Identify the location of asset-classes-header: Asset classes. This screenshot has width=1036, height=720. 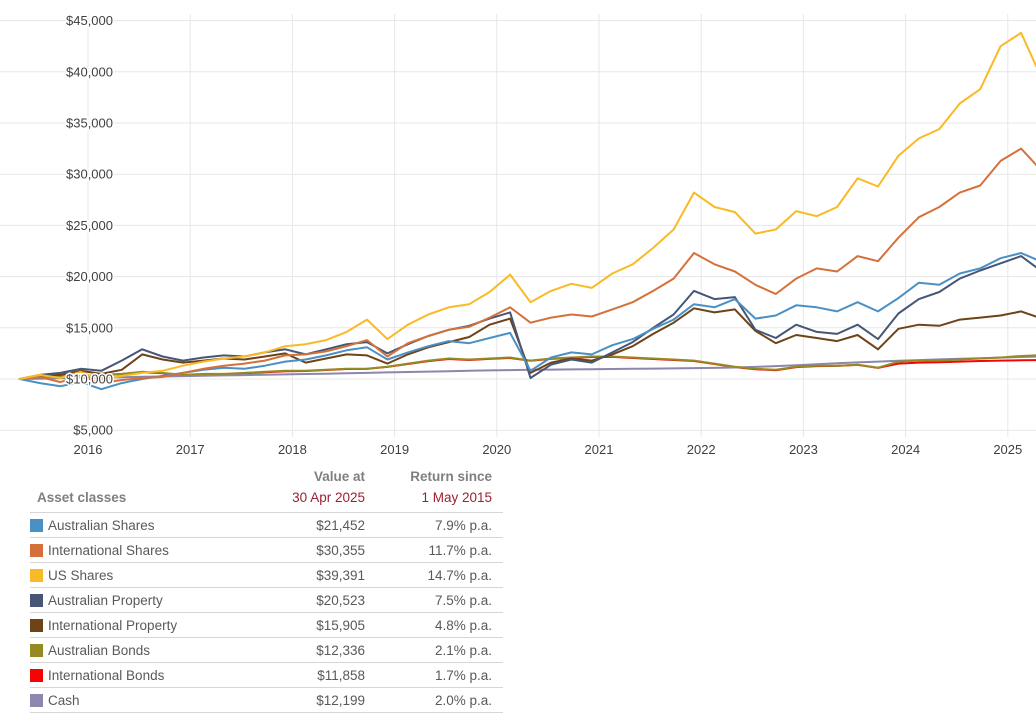
(82, 497).